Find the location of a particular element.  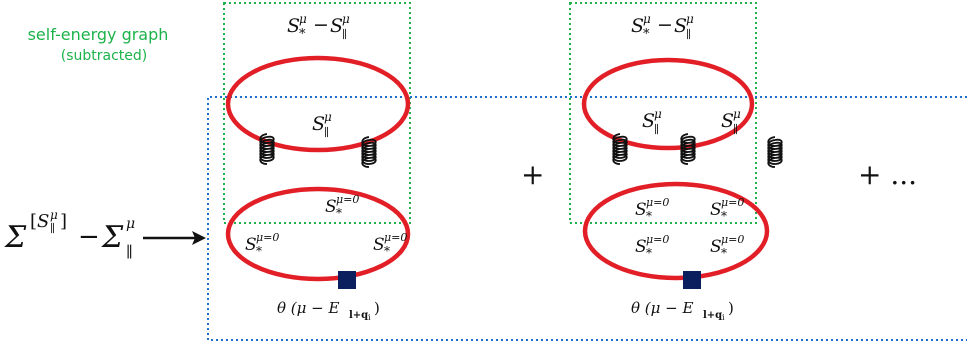

lhs-mu: μ is located at coordinates (130, 224).